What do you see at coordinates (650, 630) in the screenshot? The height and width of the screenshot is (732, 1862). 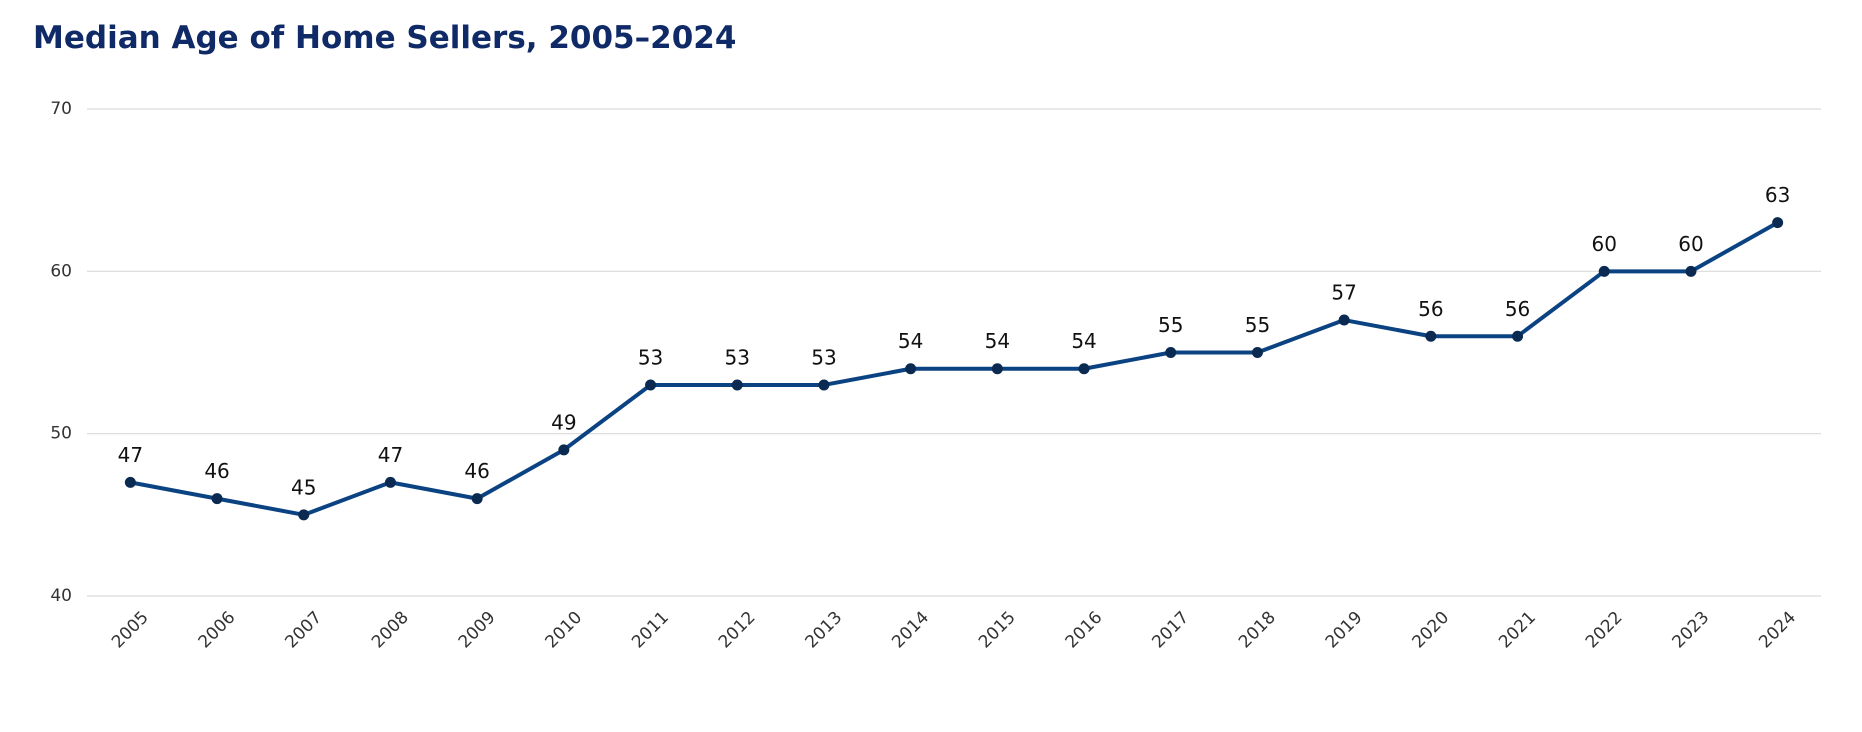 I see `x-tick-label: 2011` at bounding box center [650, 630].